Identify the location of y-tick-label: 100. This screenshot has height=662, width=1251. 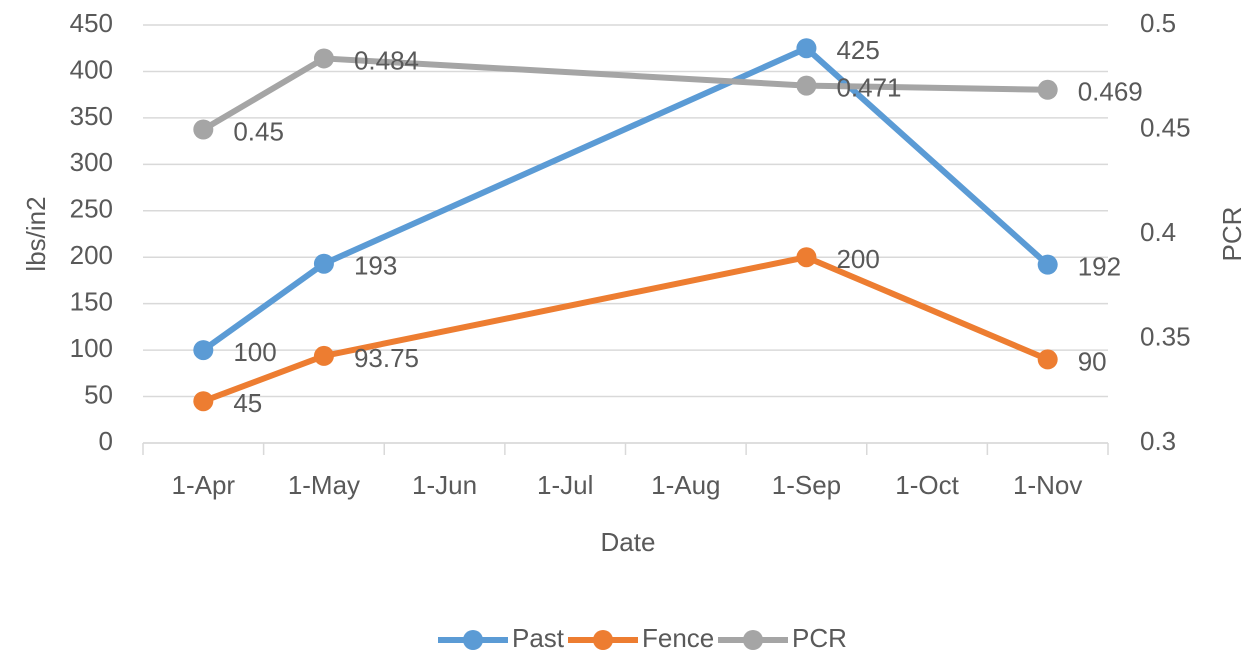
(91, 348).